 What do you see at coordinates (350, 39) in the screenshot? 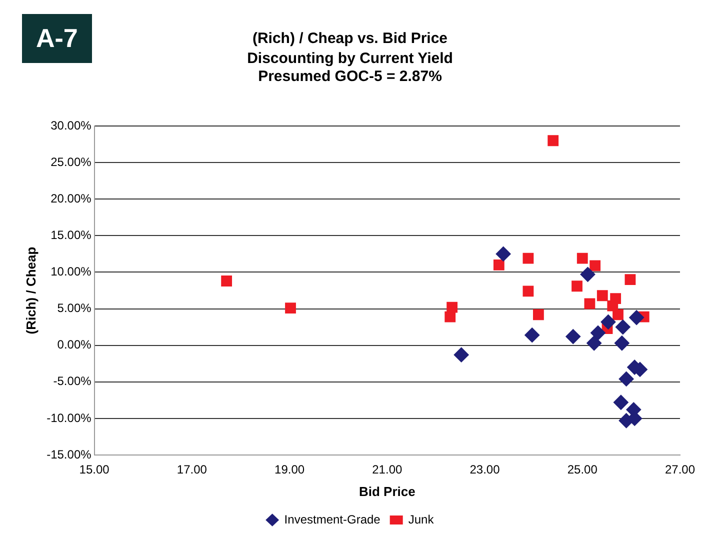
I see `chart-title: (Rich) / Cheap vs. Bid Price` at bounding box center [350, 39].